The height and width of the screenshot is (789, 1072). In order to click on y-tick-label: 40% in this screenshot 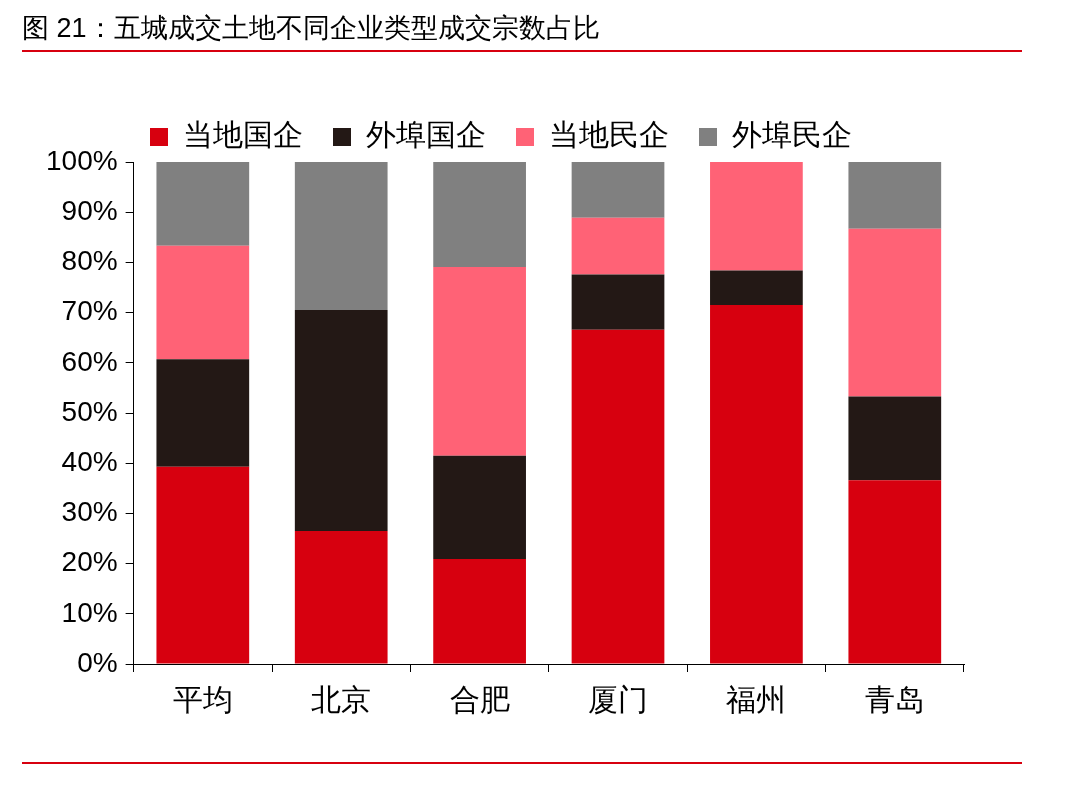, I will do `click(89, 461)`.